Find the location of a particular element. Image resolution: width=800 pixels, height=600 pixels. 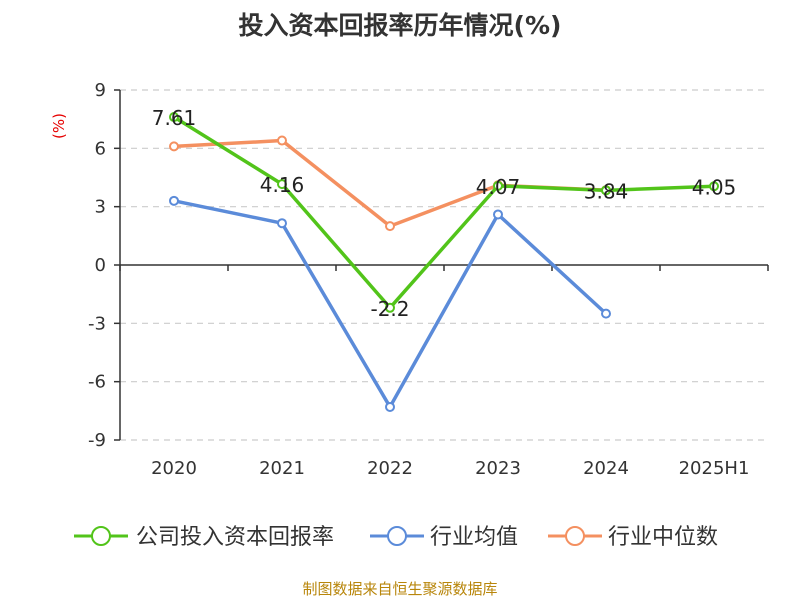

legend-label-0: 公司投入资本回报率 is located at coordinates (235, 537).